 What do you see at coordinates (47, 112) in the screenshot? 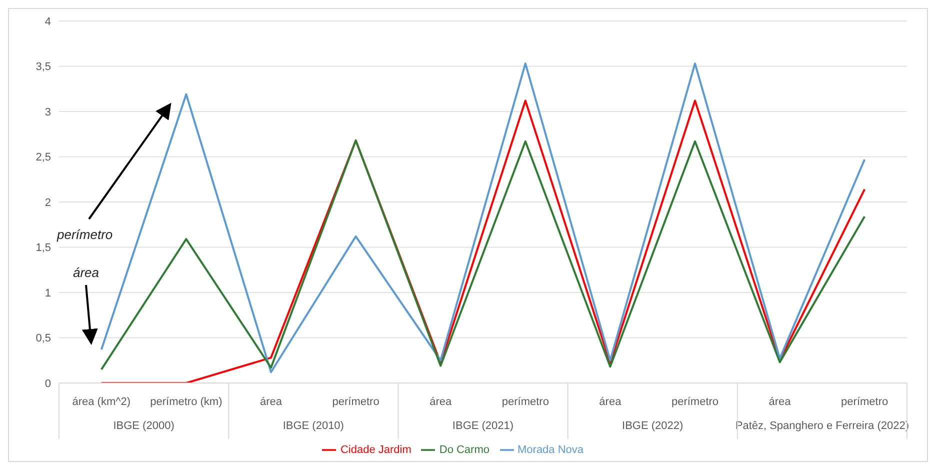
I see `y-tick-label: 3` at bounding box center [47, 112].